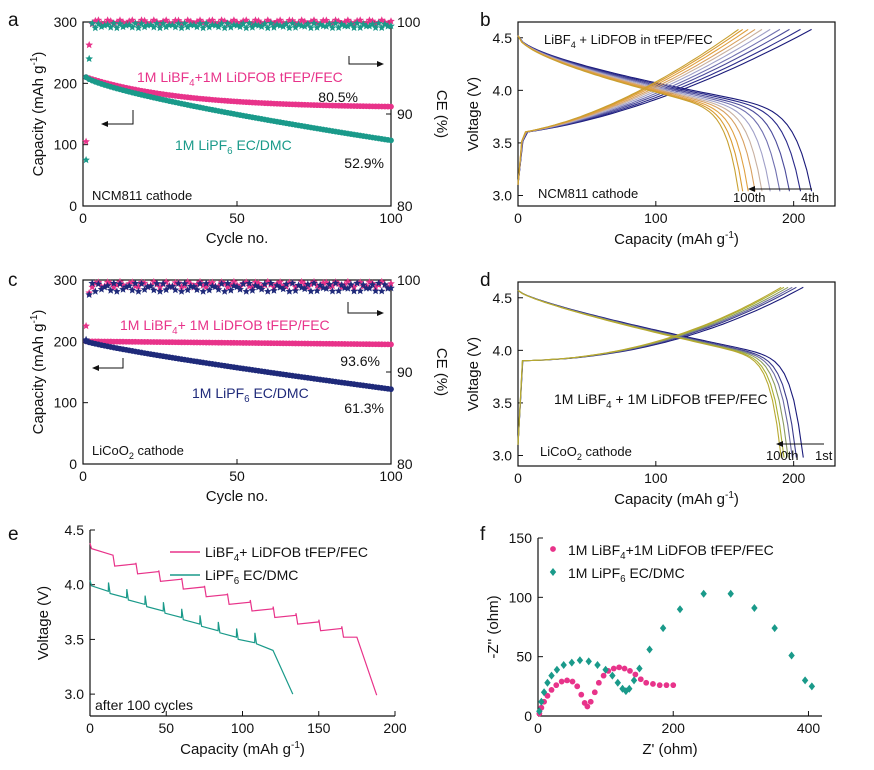  I want to click on panel-d-xlabel-close: ), so click(736, 499).